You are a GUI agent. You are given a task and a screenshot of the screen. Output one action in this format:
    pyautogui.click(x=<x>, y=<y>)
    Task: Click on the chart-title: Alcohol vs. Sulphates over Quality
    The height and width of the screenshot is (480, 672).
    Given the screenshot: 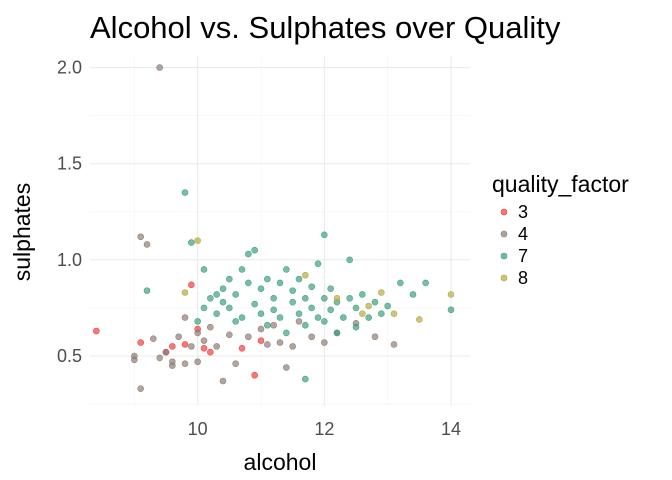 What is the action you would take?
    pyautogui.click(x=325, y=27)
    